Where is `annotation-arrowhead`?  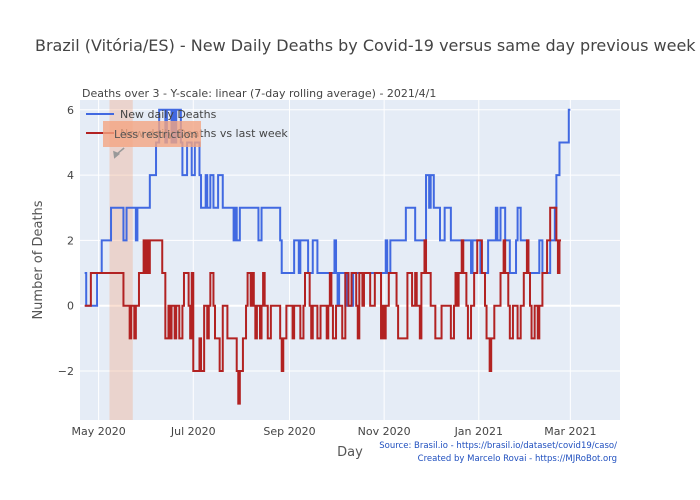
annotation-arrowhead is located at coordinates (117, 154).